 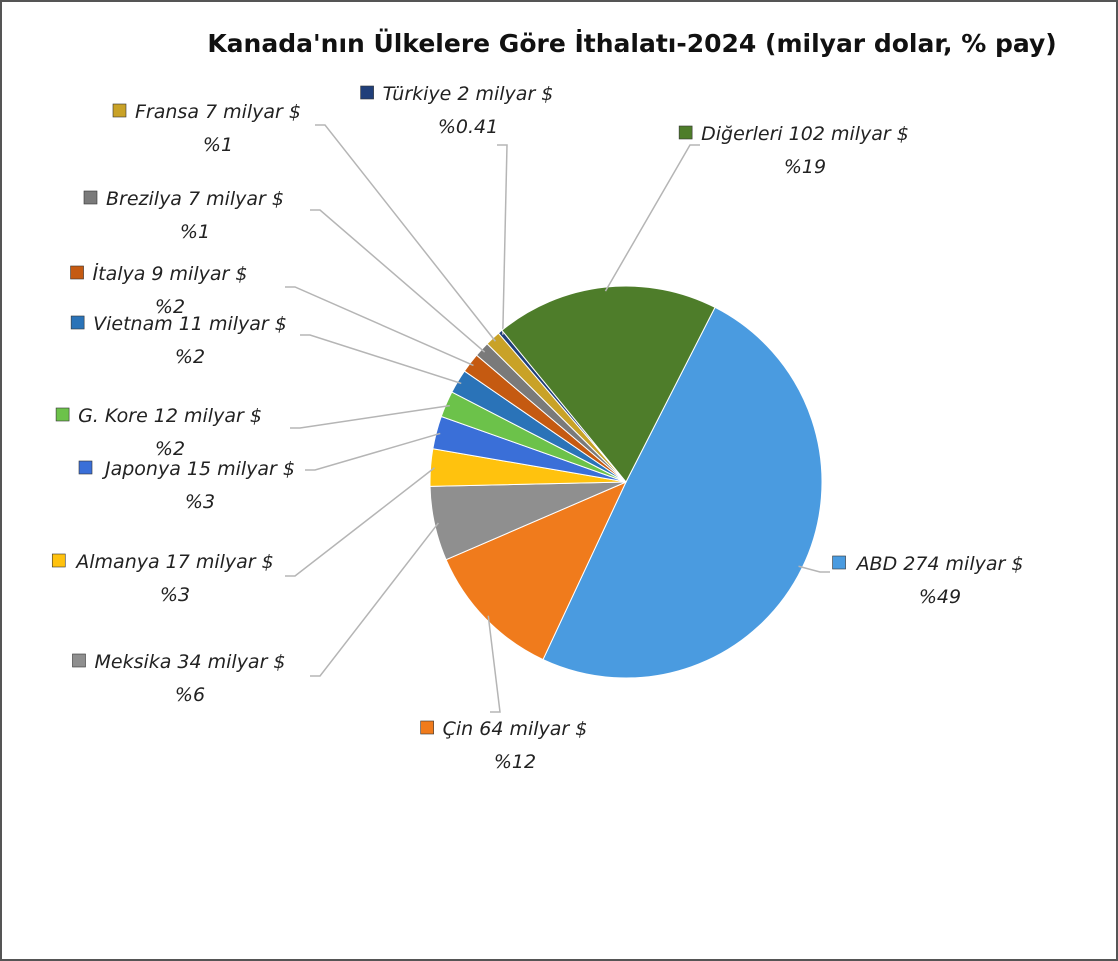 I want to click on category-label: Brezilya, so click(x=144, y=199).